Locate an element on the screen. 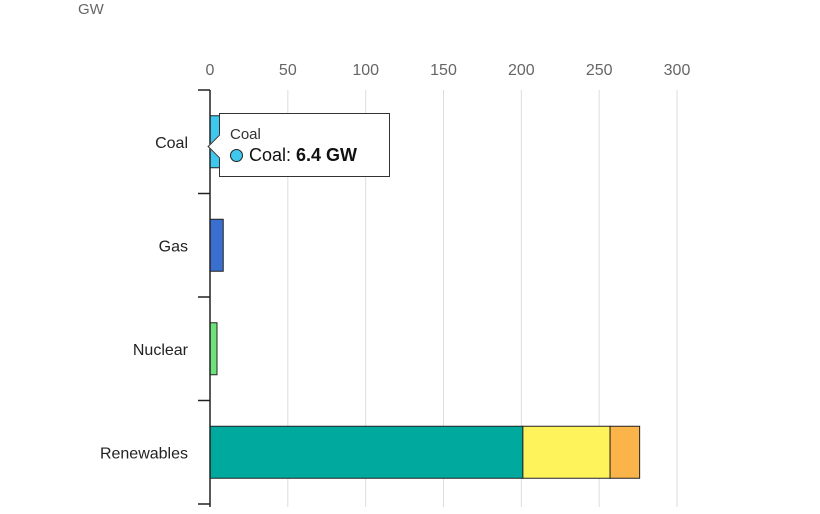 This screenshot has width=820, height=514. category-label: Nuclear is located at coordinates (161, 350).